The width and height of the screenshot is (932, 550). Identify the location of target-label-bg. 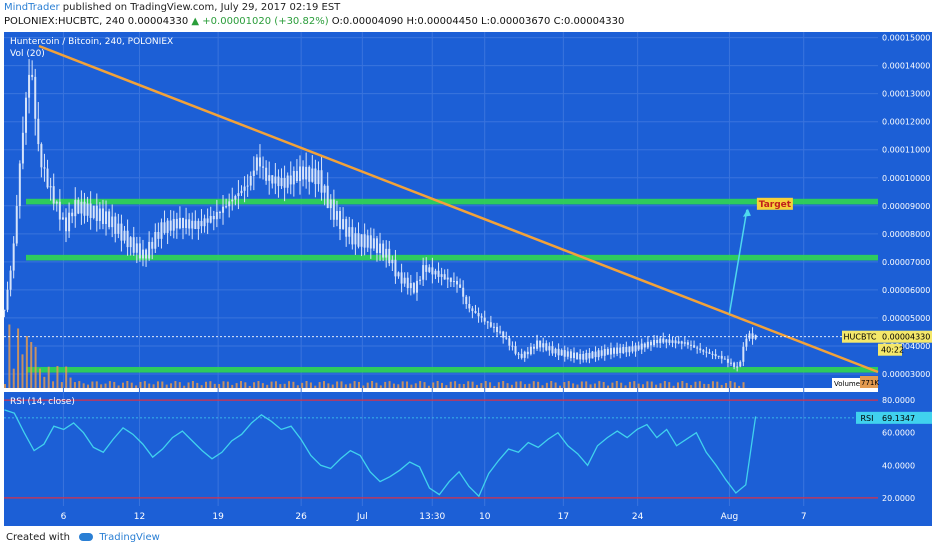
(774, 203).